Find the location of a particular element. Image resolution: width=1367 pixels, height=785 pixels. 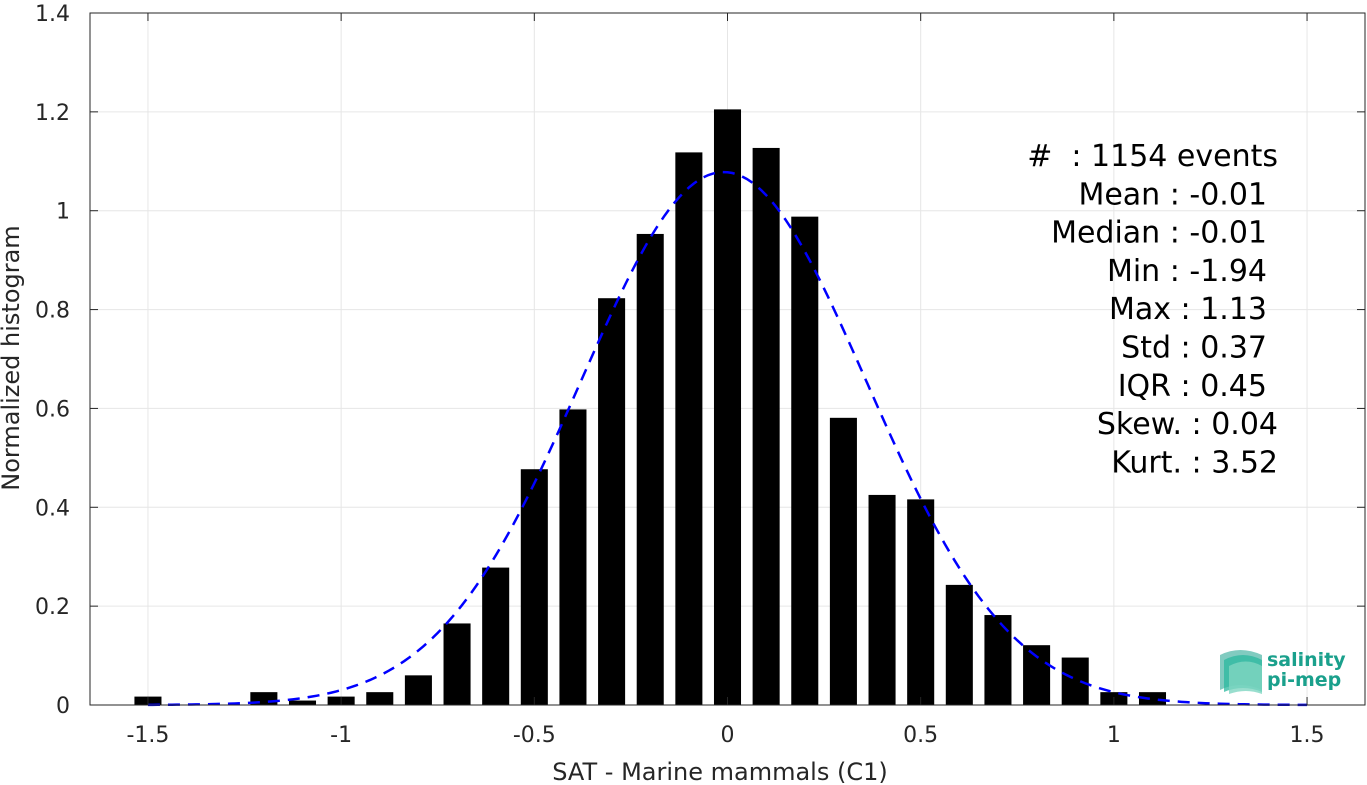

y-tick-label: 1.4 is located at coordinates (52, 14).